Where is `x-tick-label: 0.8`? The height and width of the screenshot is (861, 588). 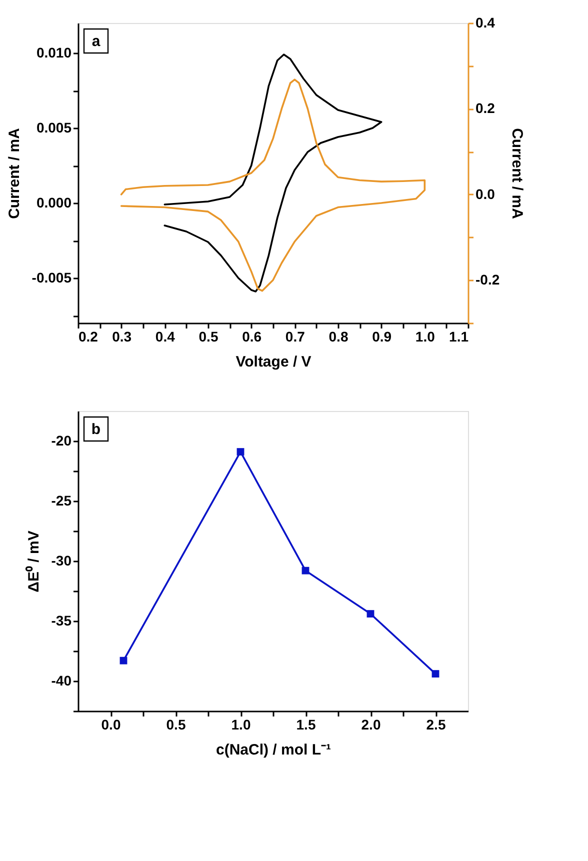 x-tick-label: 0.8 is located at coordinates (338, 336).